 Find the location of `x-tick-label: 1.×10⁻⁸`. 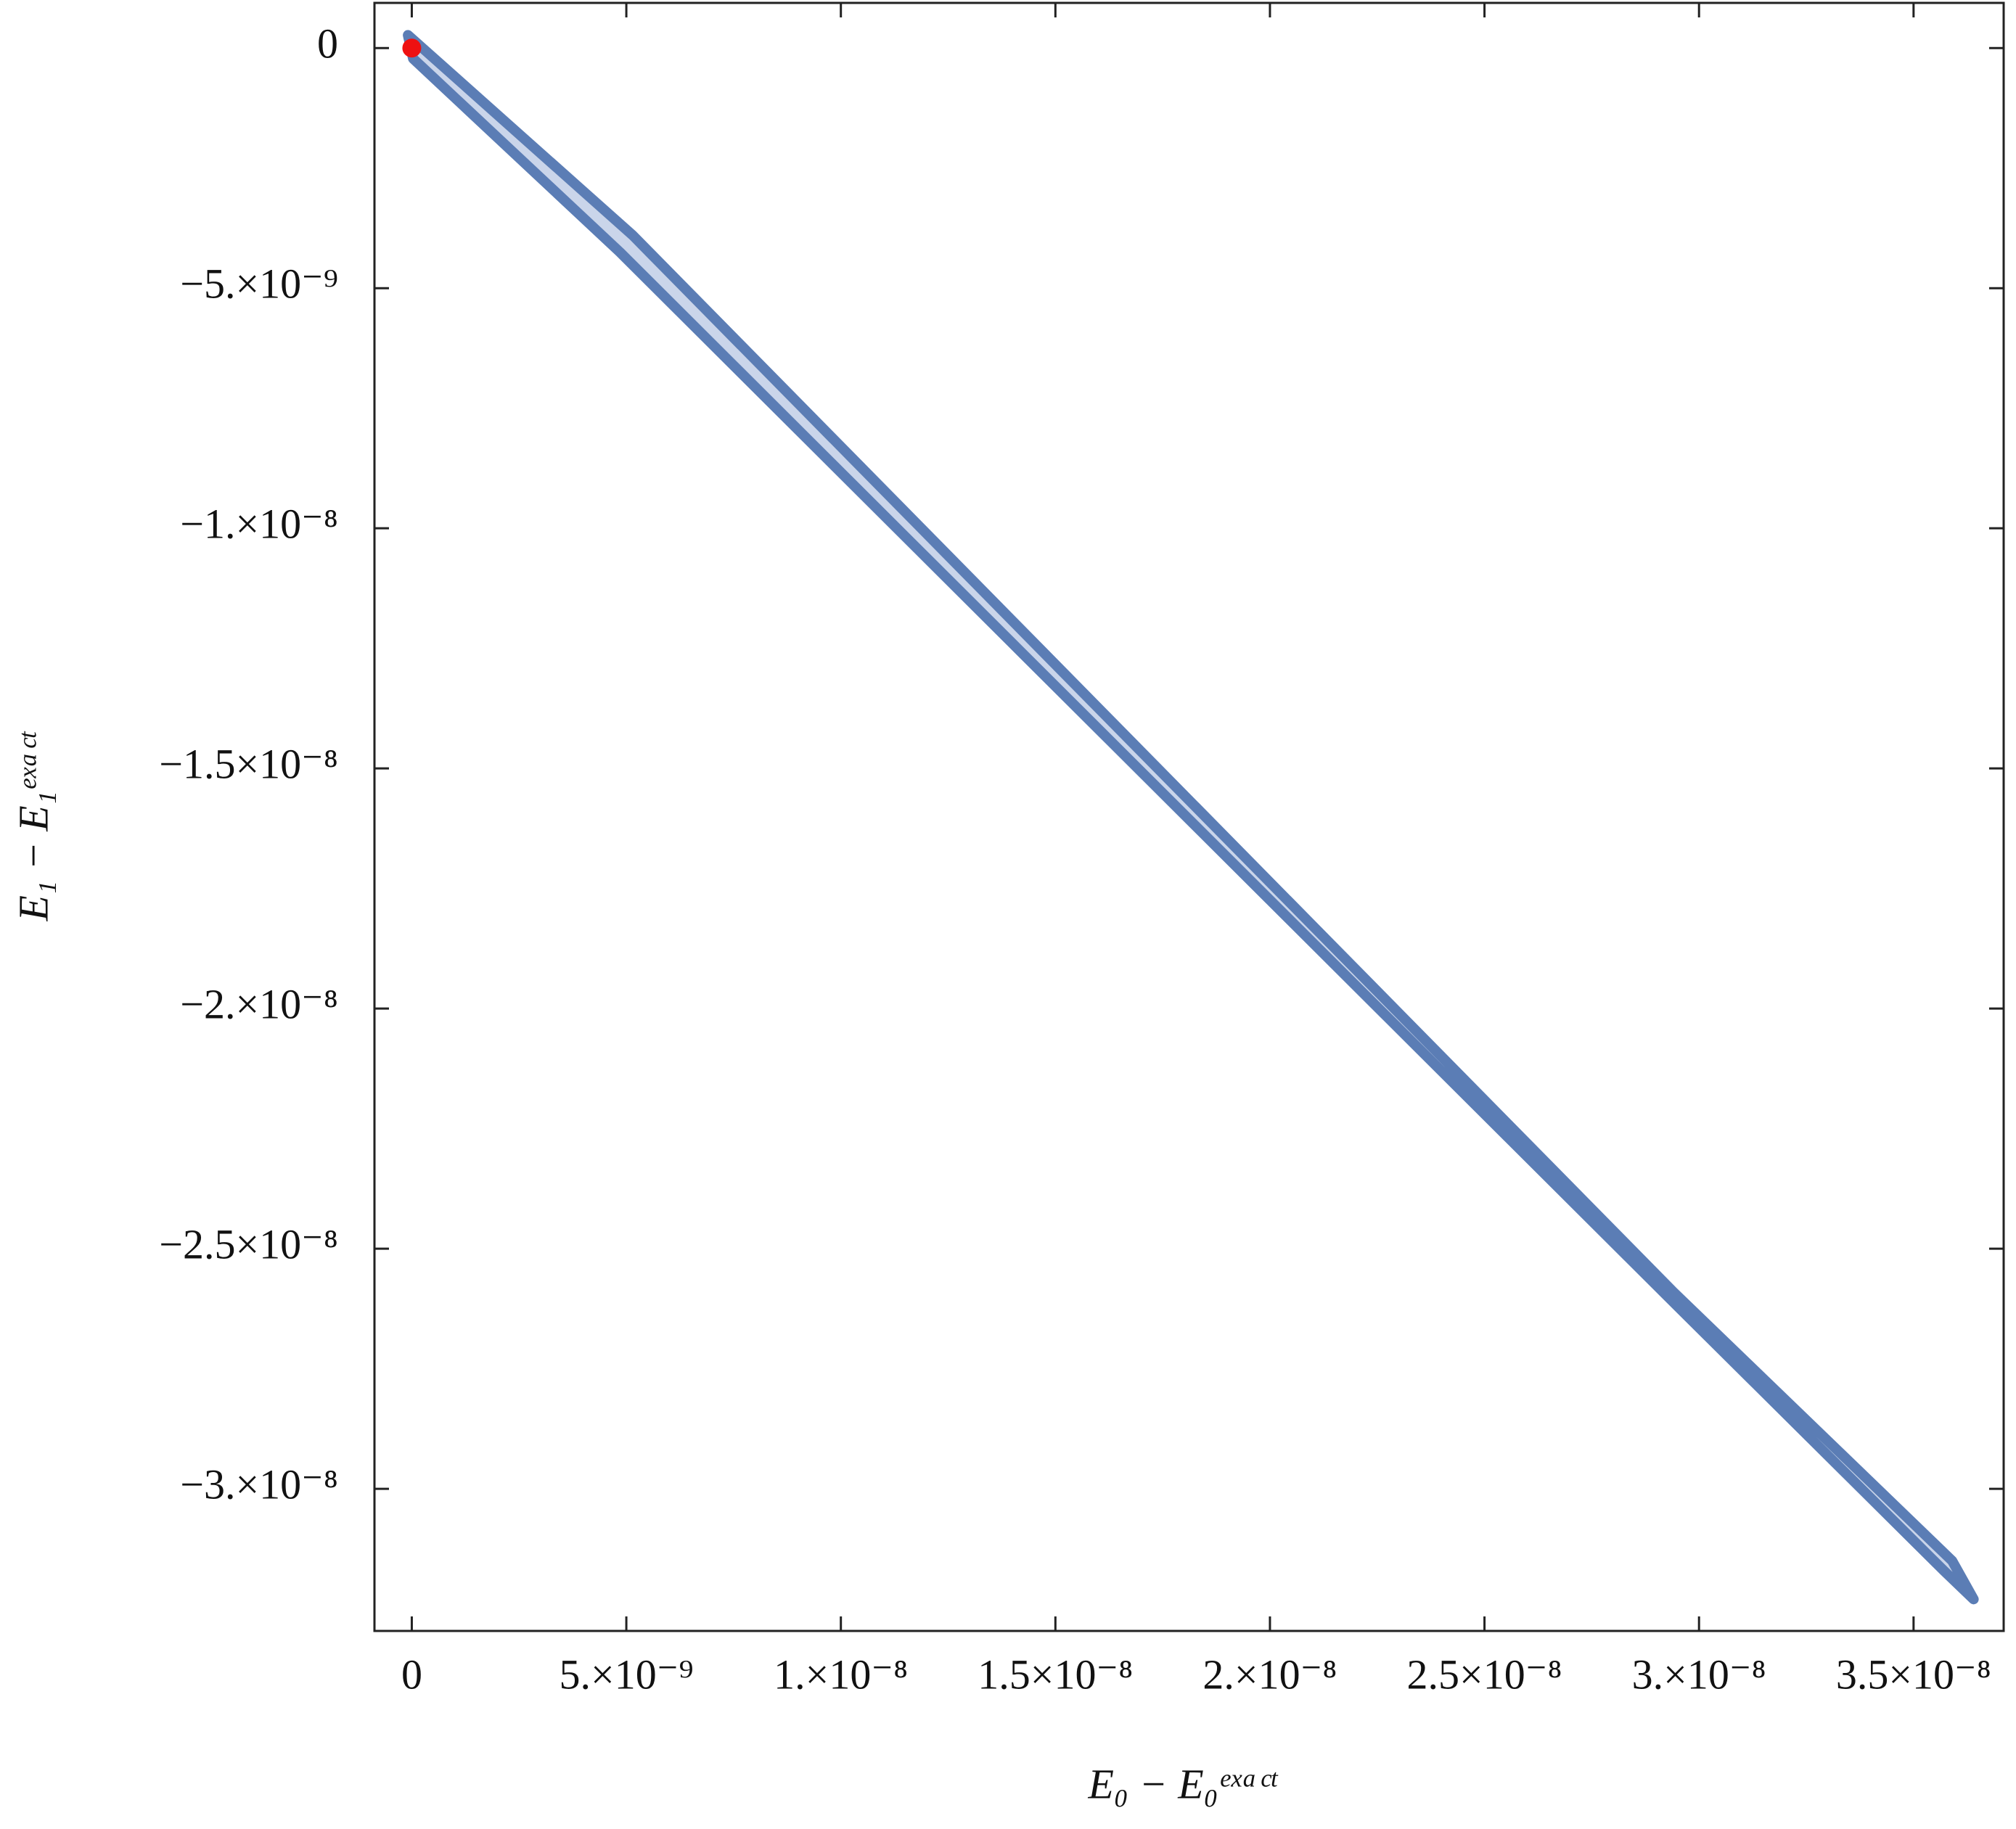

x-tick-label: 1.×10⁻⁸ is located at coordinates (841, 1674).